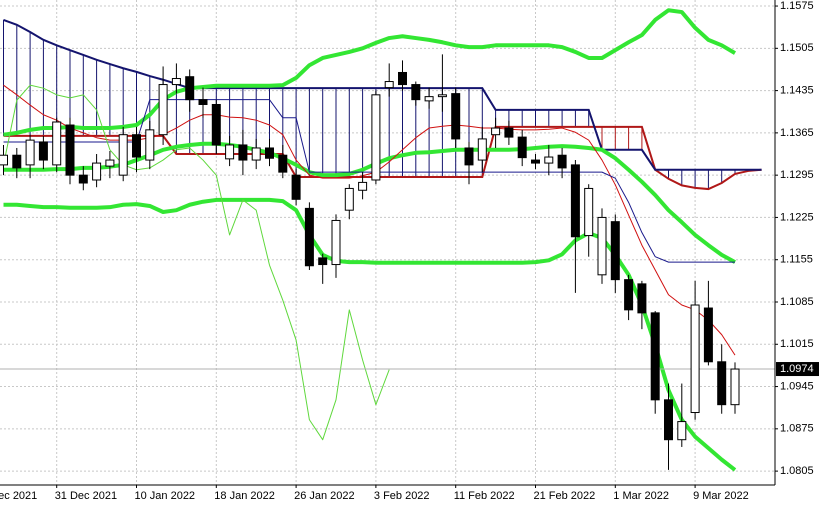  Describe the element at coordinates (86, 496) in the screenshot. I see `x-tick-label: 31 Dec 2021` at that location.